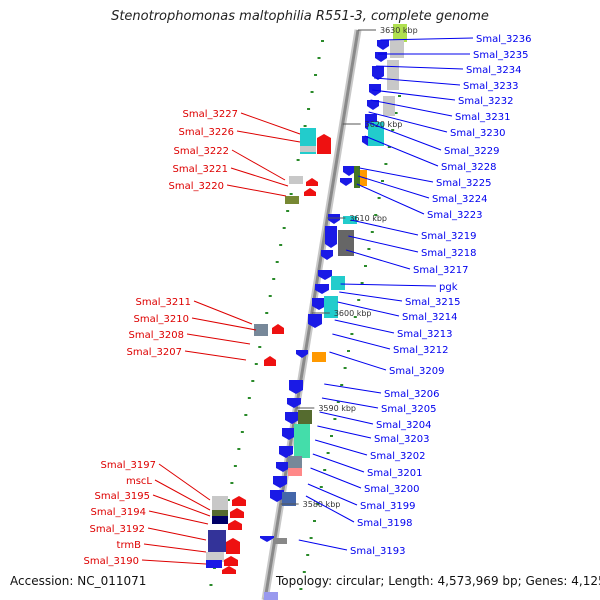 This screenshot has width=600, height=600. What do you see at coordinates (454, 215) in the screenshot?
I see `gene-label: Smal_3223` at bounding box center [454, 215].